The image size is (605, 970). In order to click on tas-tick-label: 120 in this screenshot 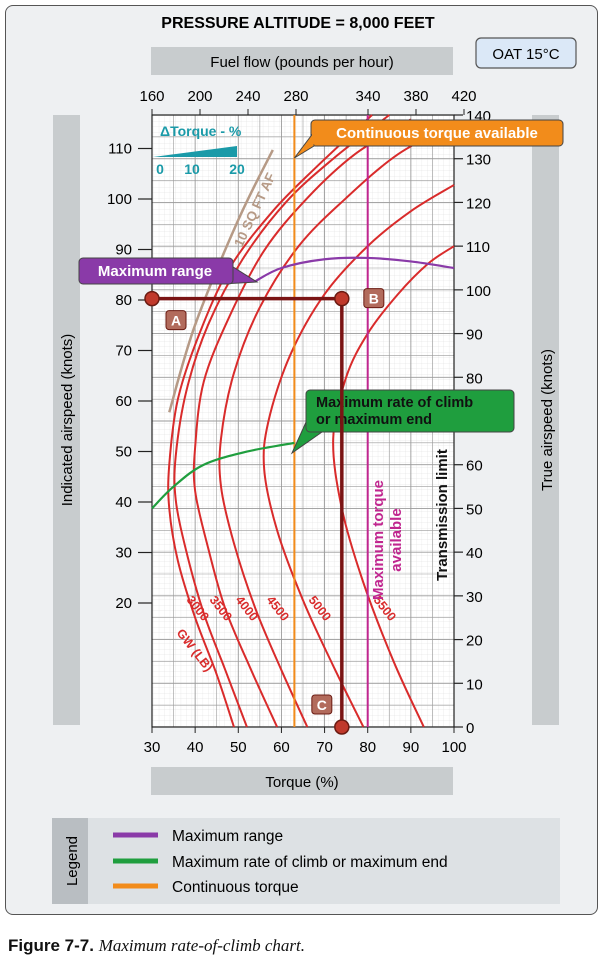, I will do `click(478, 203)`.